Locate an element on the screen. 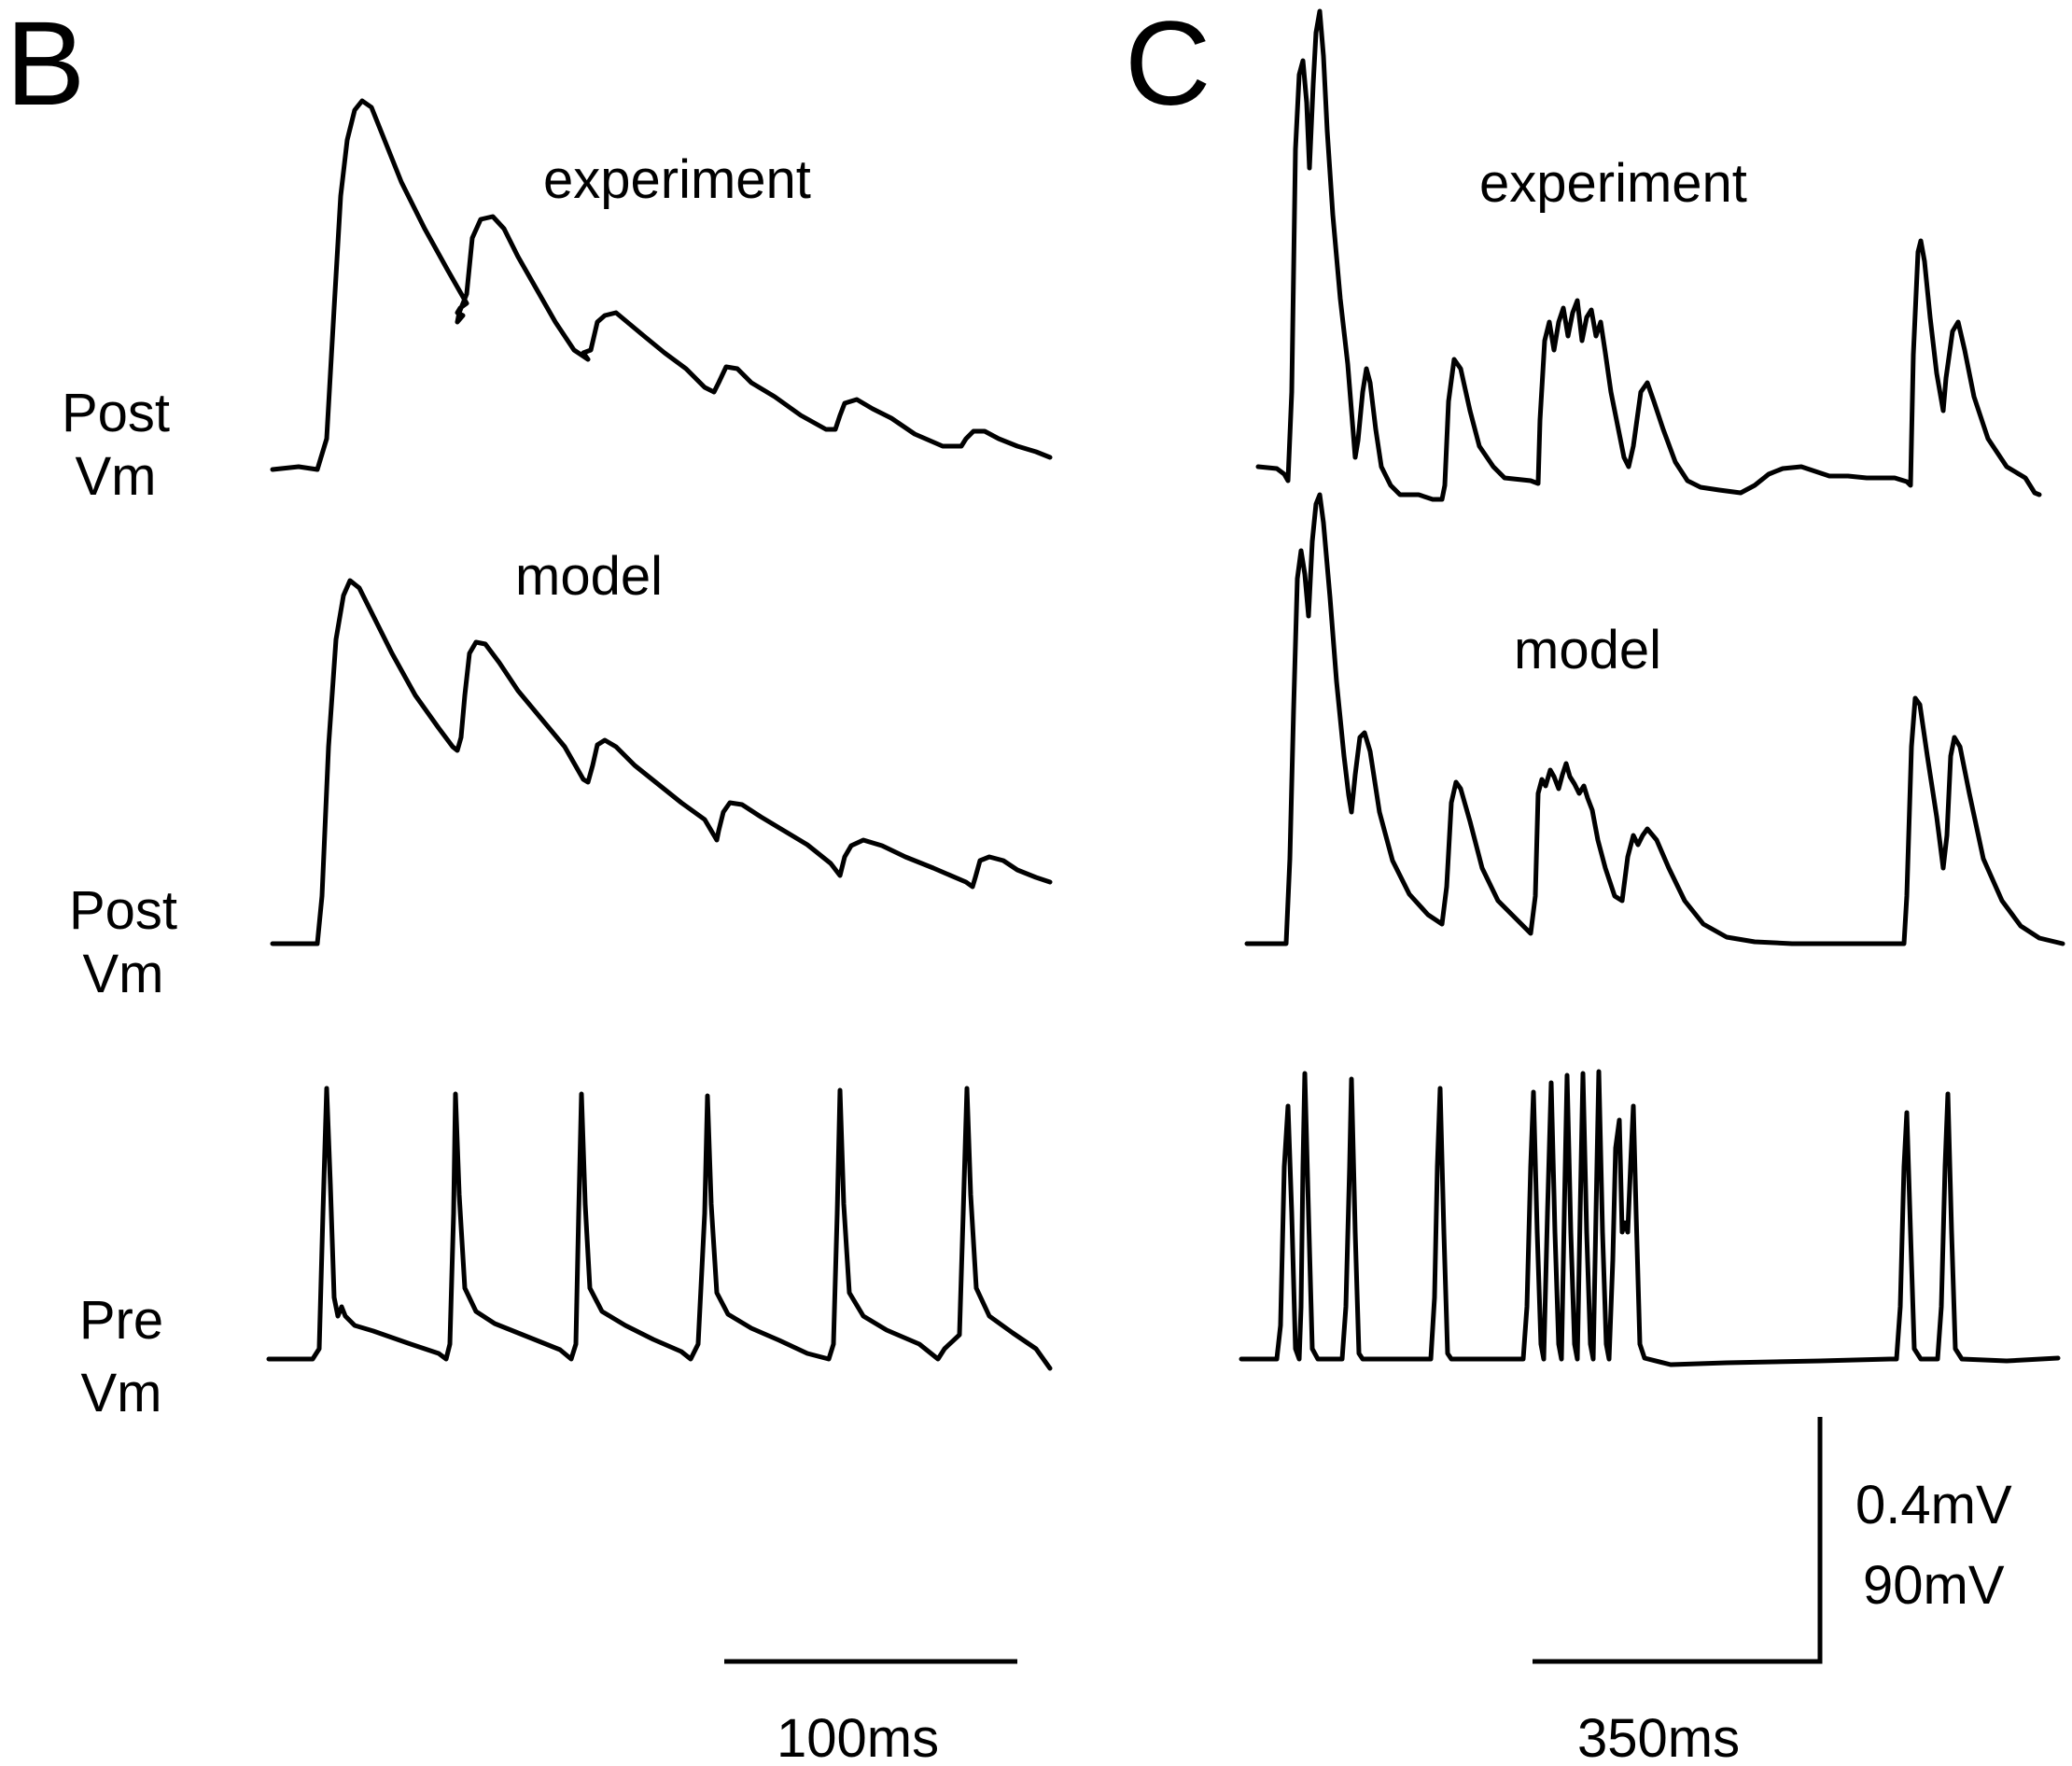 This screenshot has height=1766, width=2072. c-time-scale-label: 350ms is located at coordinates (1658, 1737).